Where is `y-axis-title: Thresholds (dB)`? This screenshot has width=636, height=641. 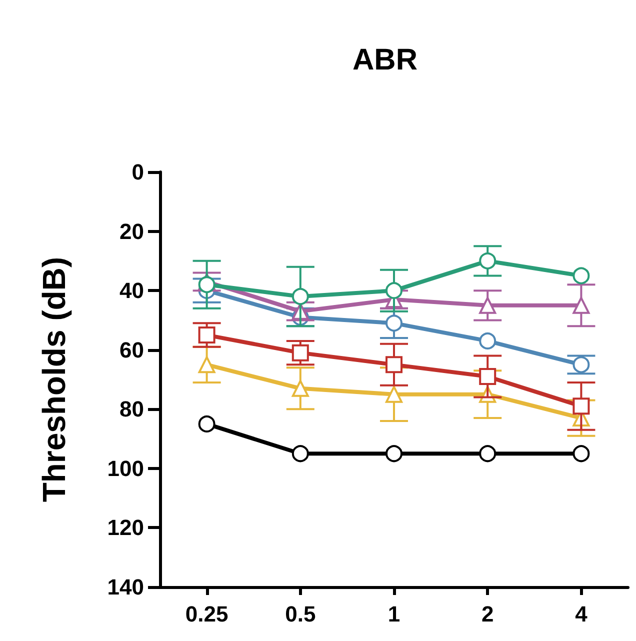 y-axis-title: Thresholds (dB) is located at coordinates (54, 379).